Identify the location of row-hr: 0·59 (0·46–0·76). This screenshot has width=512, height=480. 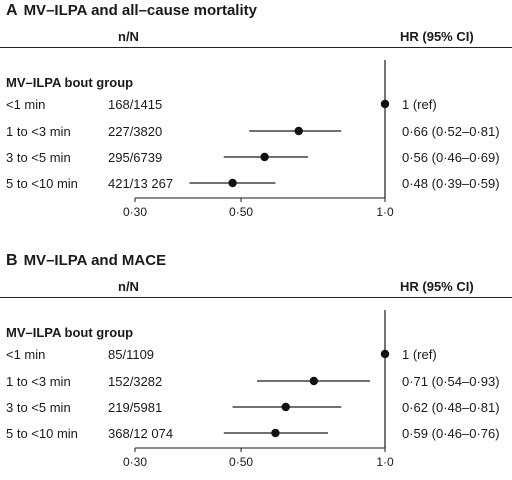
(451, 433).